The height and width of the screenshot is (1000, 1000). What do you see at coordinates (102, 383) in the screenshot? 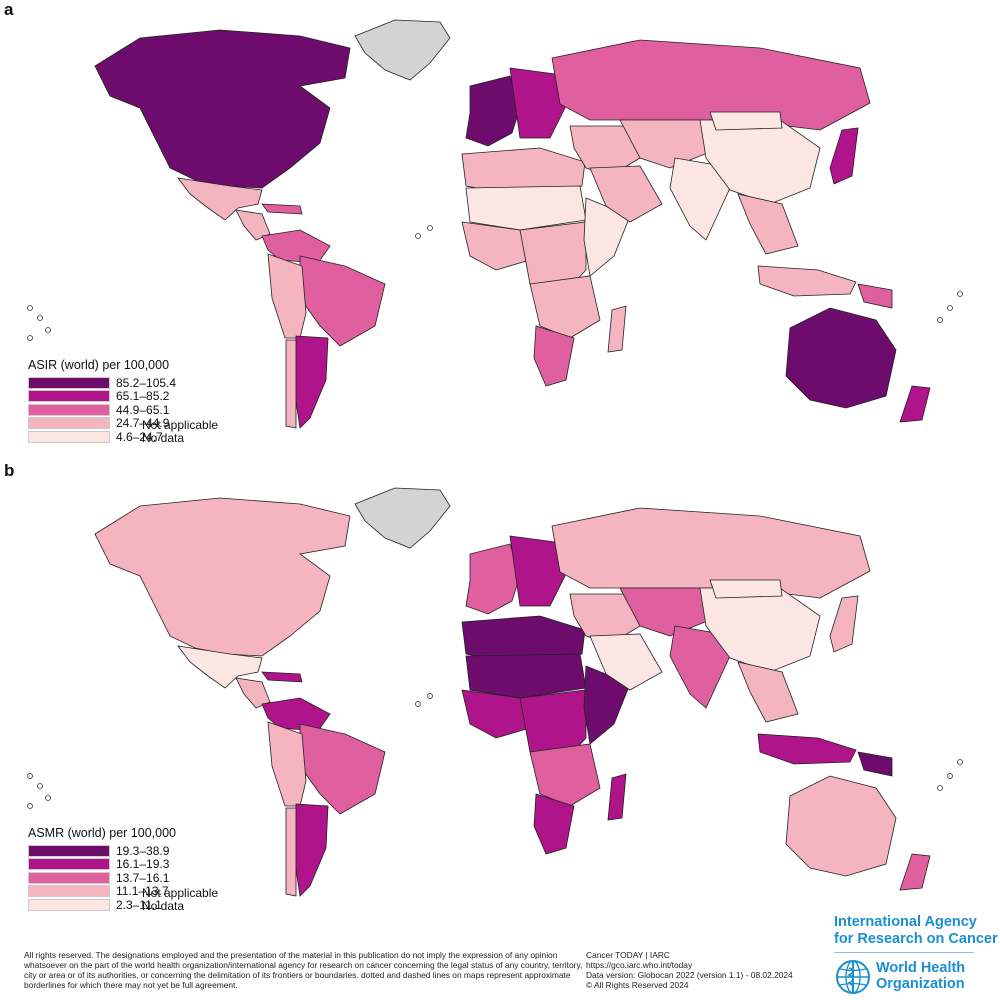
I see `legend-row-1: 85.2–105.4` at bounding box center [102, 383].